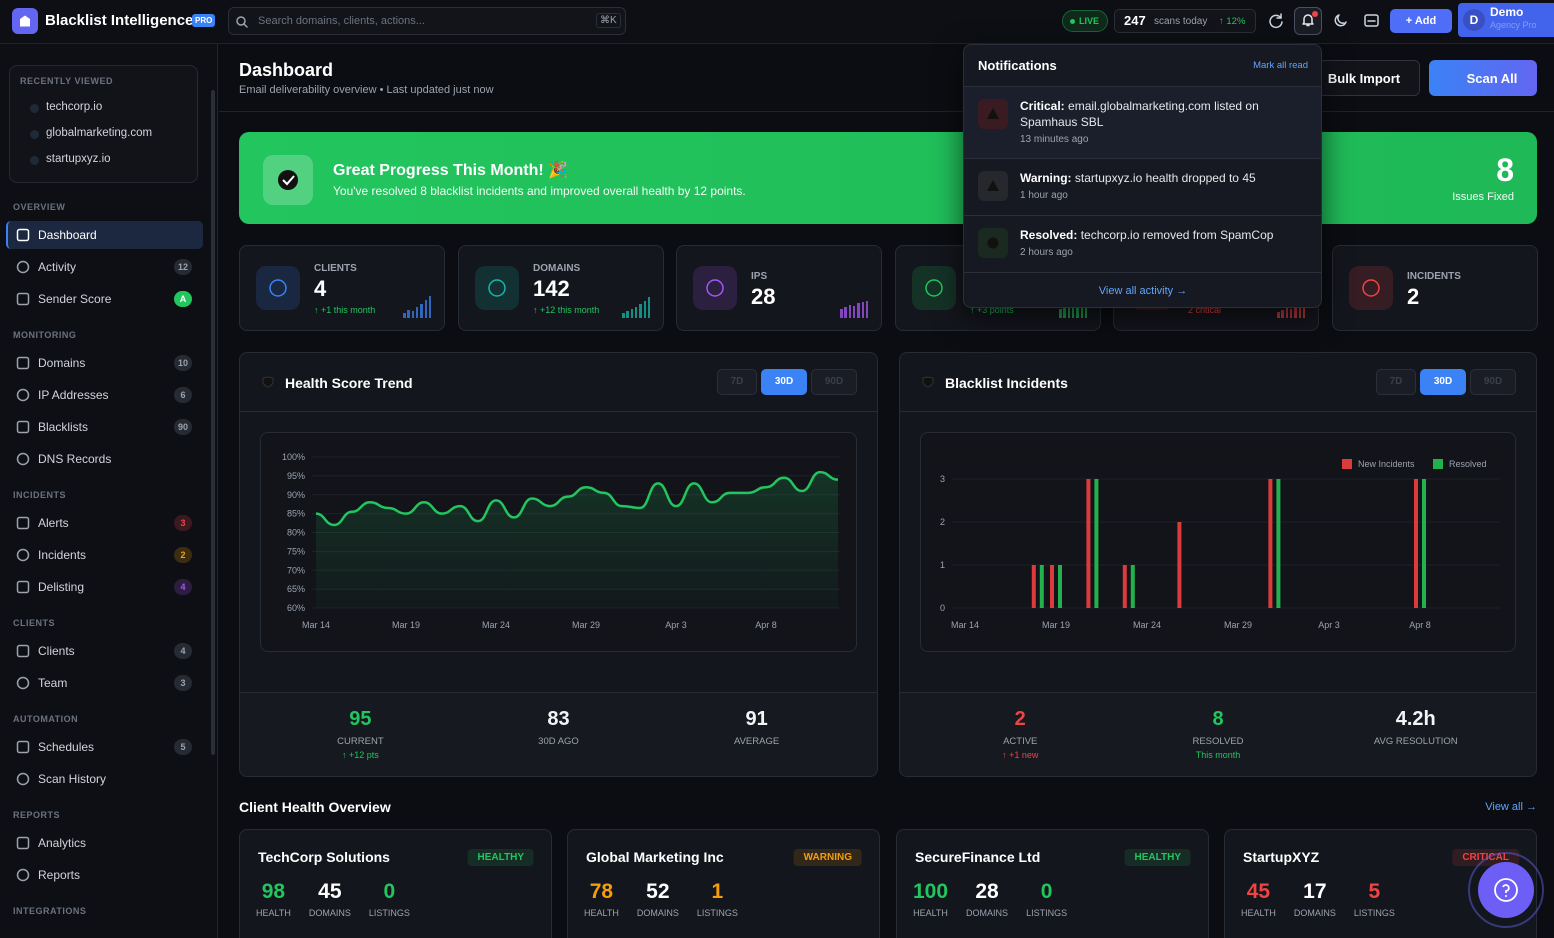  What do you see at coordinates (53, 523) in the screenshot?
I see `nav-item: Alerts` at bounding box center [53, 523].